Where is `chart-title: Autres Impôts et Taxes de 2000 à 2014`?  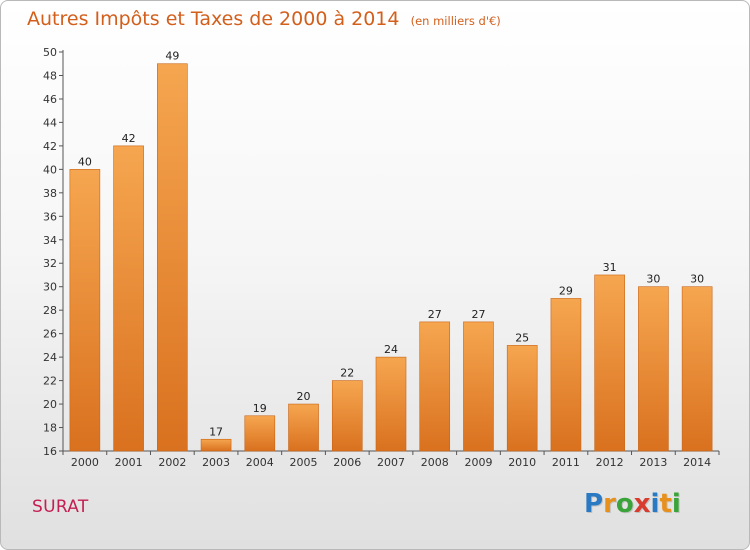
chart-title: Autres Impôts et Taxes de 2000 à 2014 is located at coordinates (213, 19).